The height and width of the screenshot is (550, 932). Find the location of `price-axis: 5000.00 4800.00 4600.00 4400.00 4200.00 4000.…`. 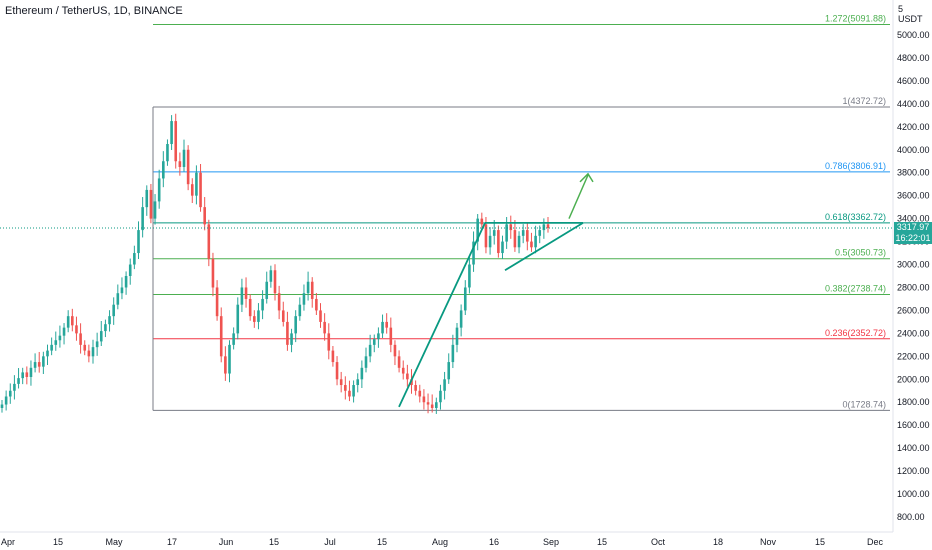

price-axis: 5000.00 4800.00 4600.00 4400.00 4200.00 4000.… is located at coordinates (913, 276).